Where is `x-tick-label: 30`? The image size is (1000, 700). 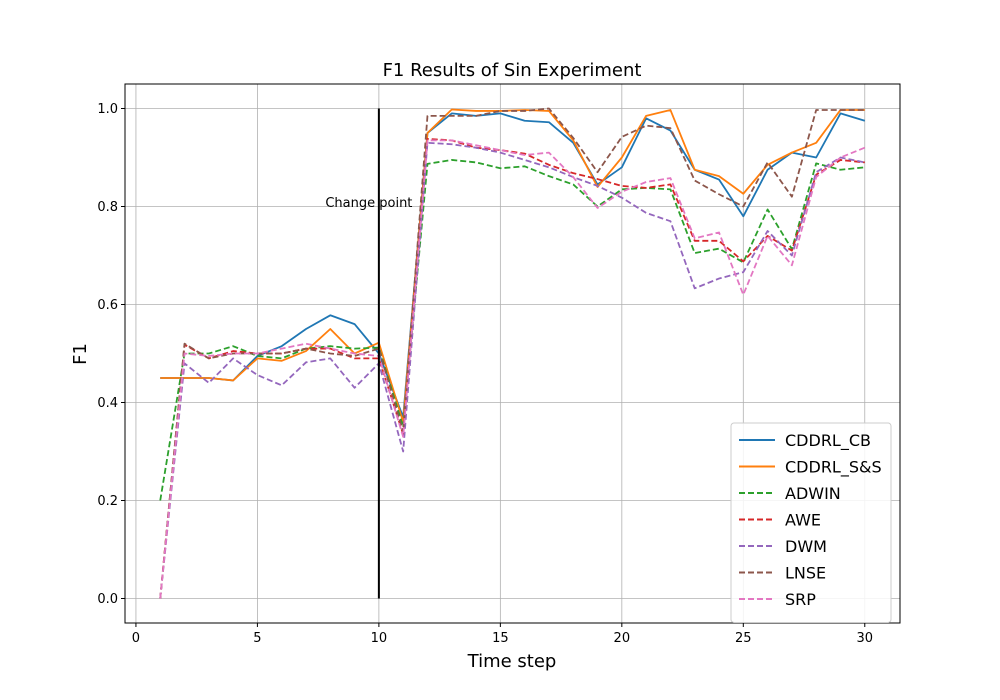 x-tick-label: 30 is located at coordinates (864, 638).